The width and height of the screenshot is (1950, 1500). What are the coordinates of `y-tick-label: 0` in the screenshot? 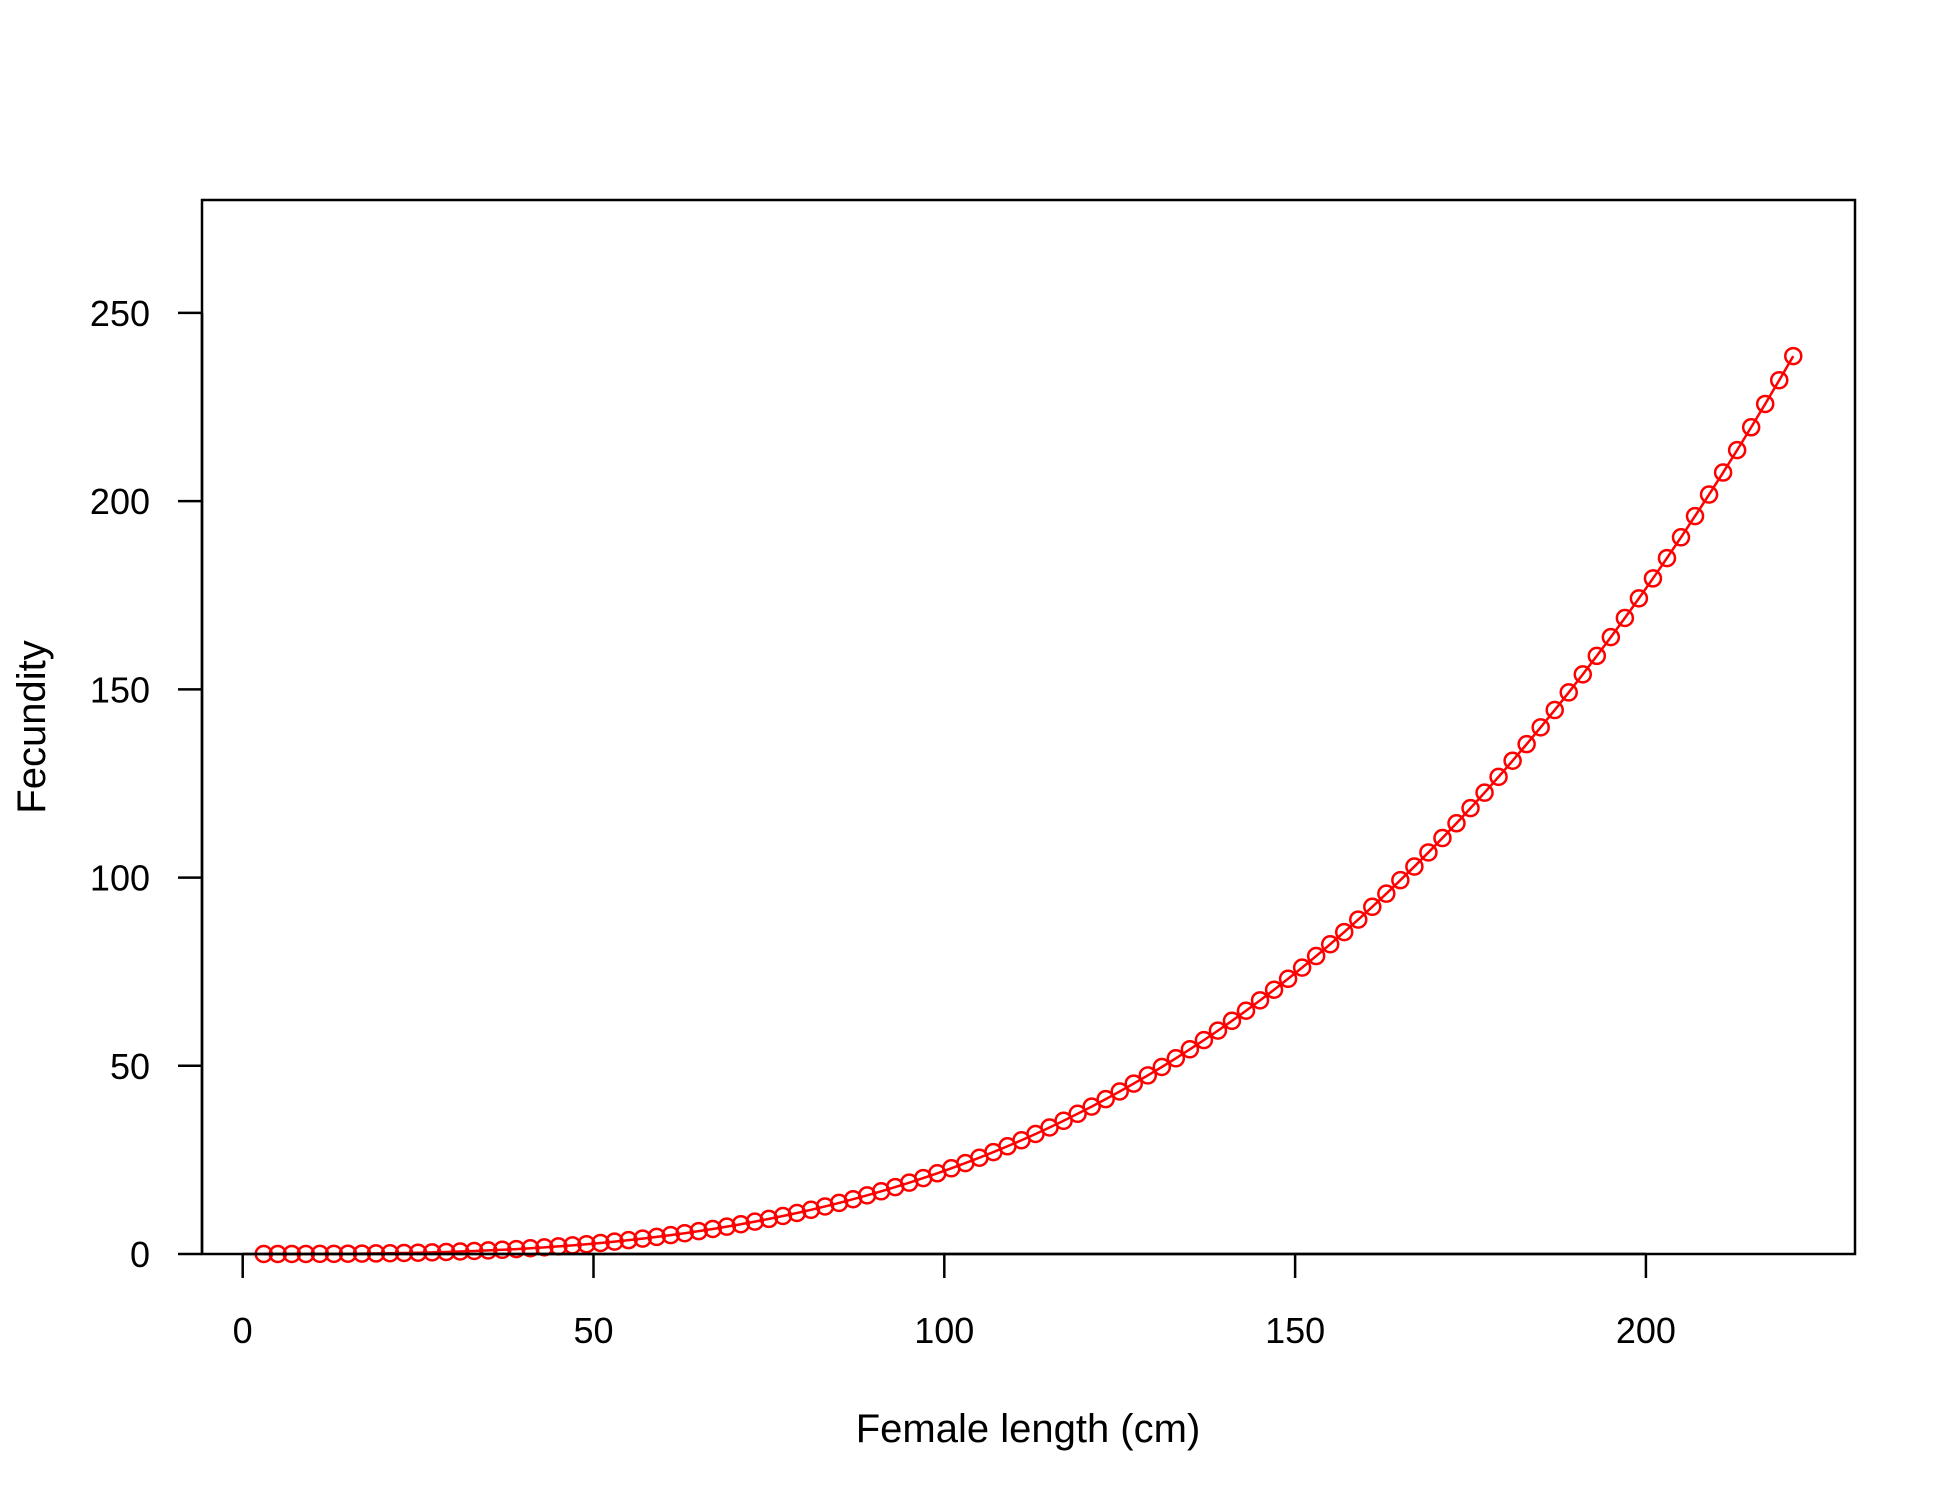 It's located at (140, 1254).